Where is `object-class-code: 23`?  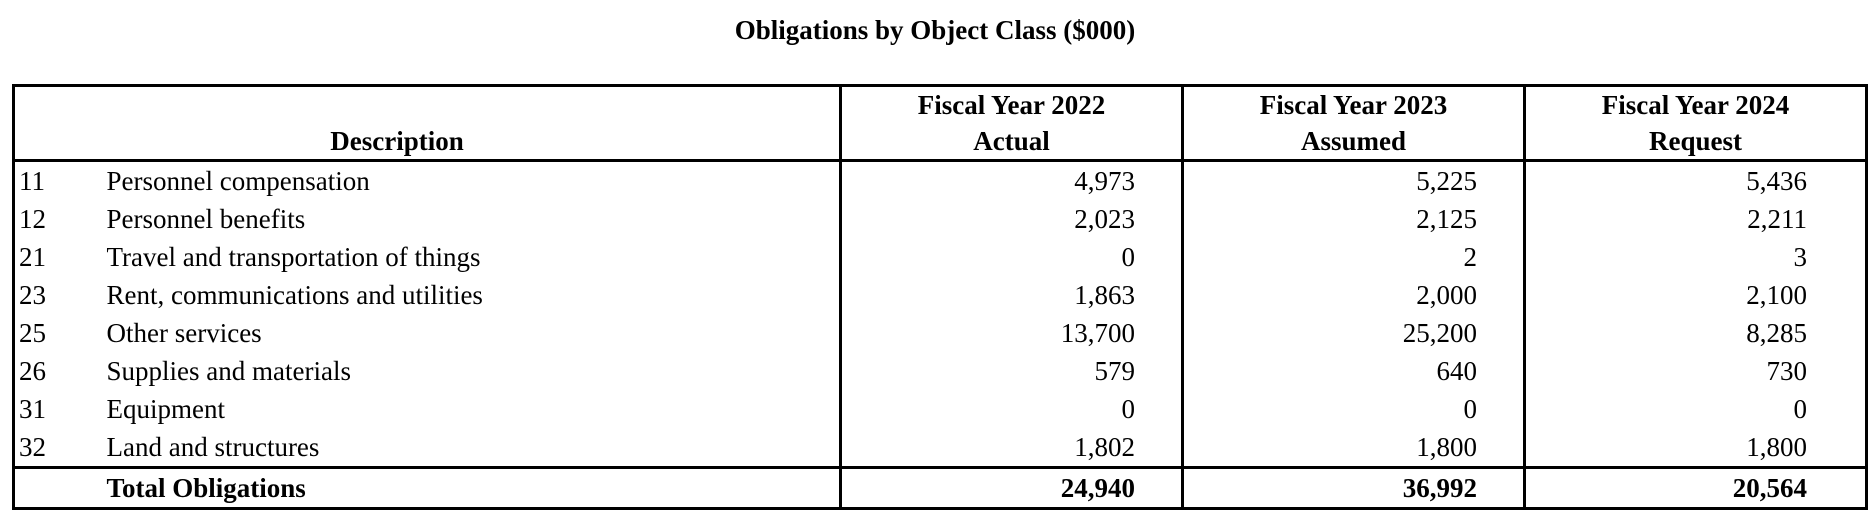 object-class-code: 23 is located at coordinates (32, 295).